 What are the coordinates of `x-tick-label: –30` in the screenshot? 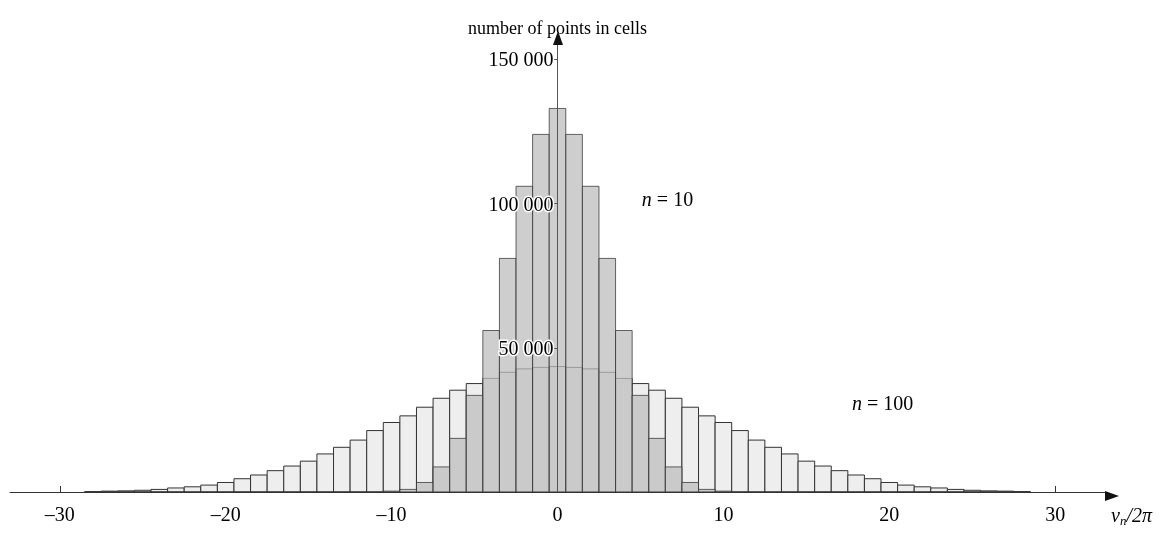 It's located at (59, 514).